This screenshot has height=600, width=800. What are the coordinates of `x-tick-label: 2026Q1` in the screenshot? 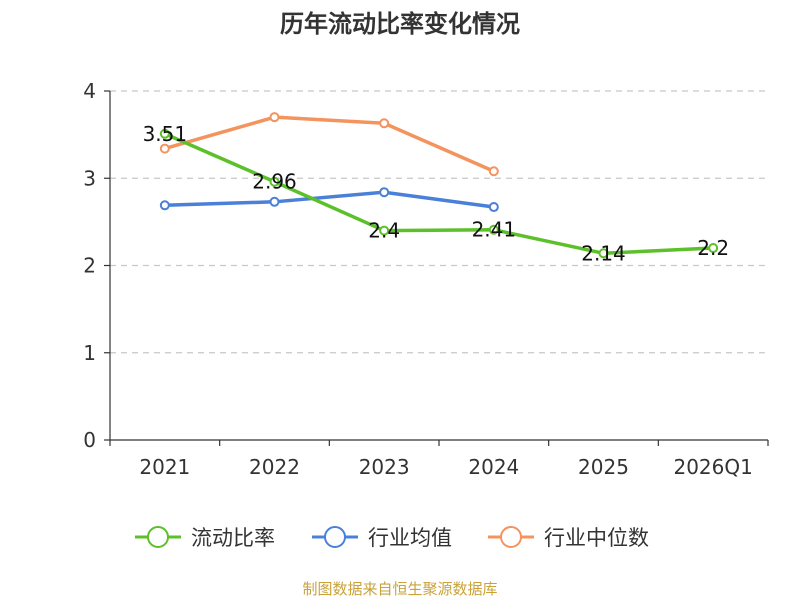 It's located at (712, 467).